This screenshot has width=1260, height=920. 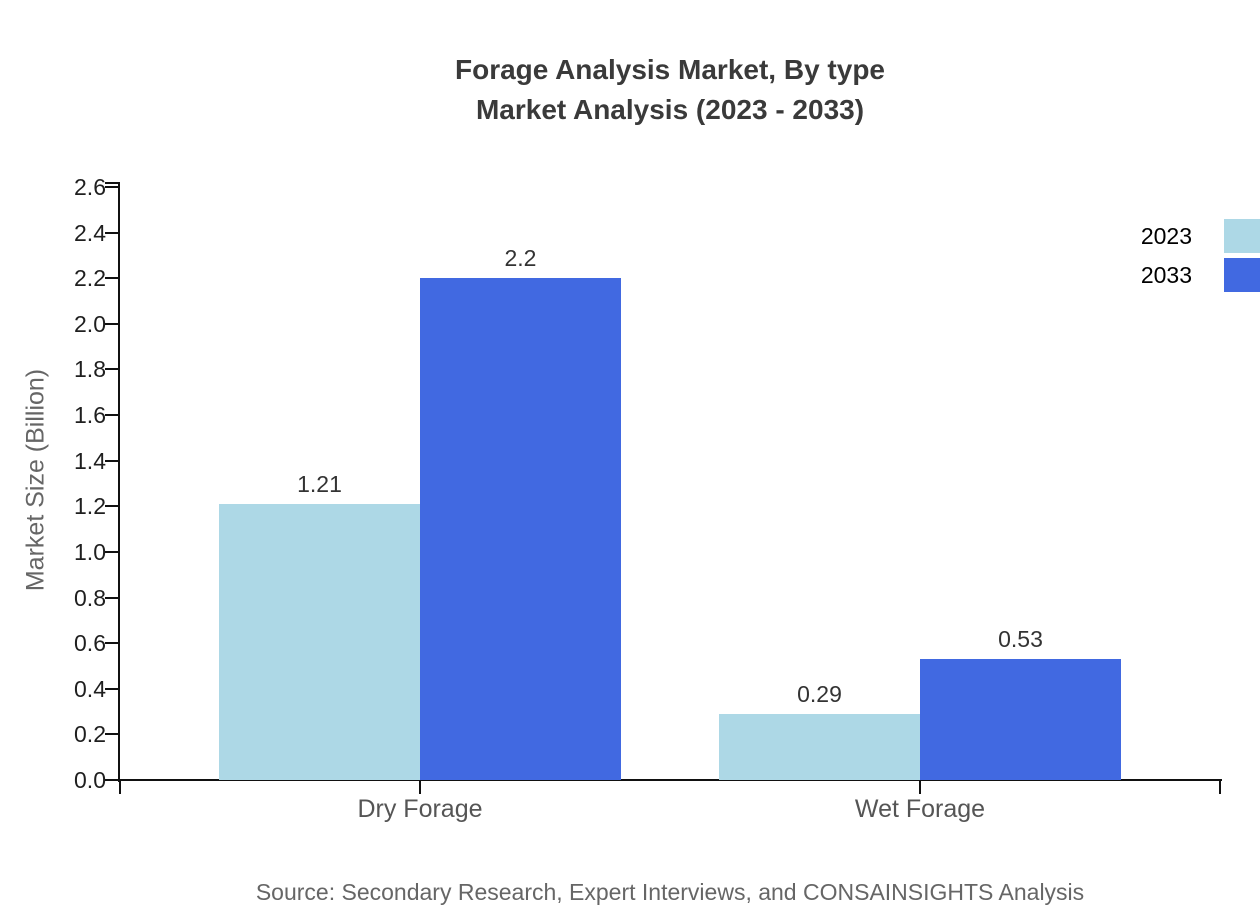 I want to click on legend-item-2023: 2023, so click(x=1200, y=236).